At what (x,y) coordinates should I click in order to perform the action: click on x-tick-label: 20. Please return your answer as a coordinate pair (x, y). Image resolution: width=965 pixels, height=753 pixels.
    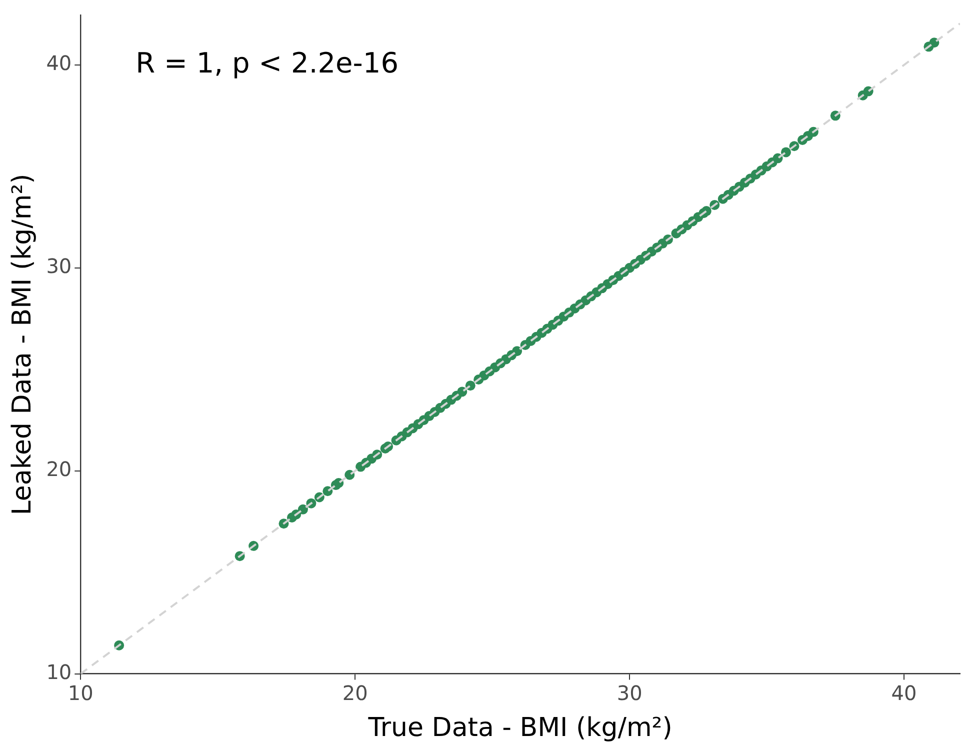
    Looking at the image, I should click on (355, 693).